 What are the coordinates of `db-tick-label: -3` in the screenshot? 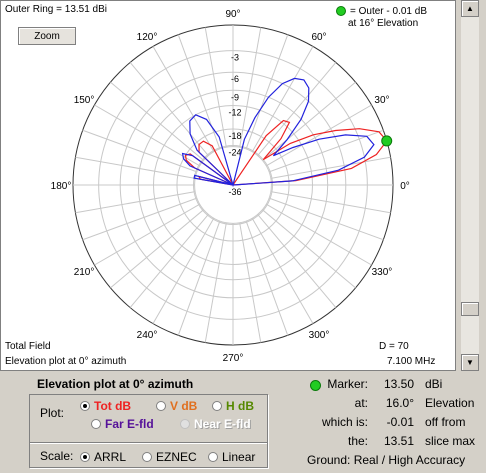 It's located at (235, 58).